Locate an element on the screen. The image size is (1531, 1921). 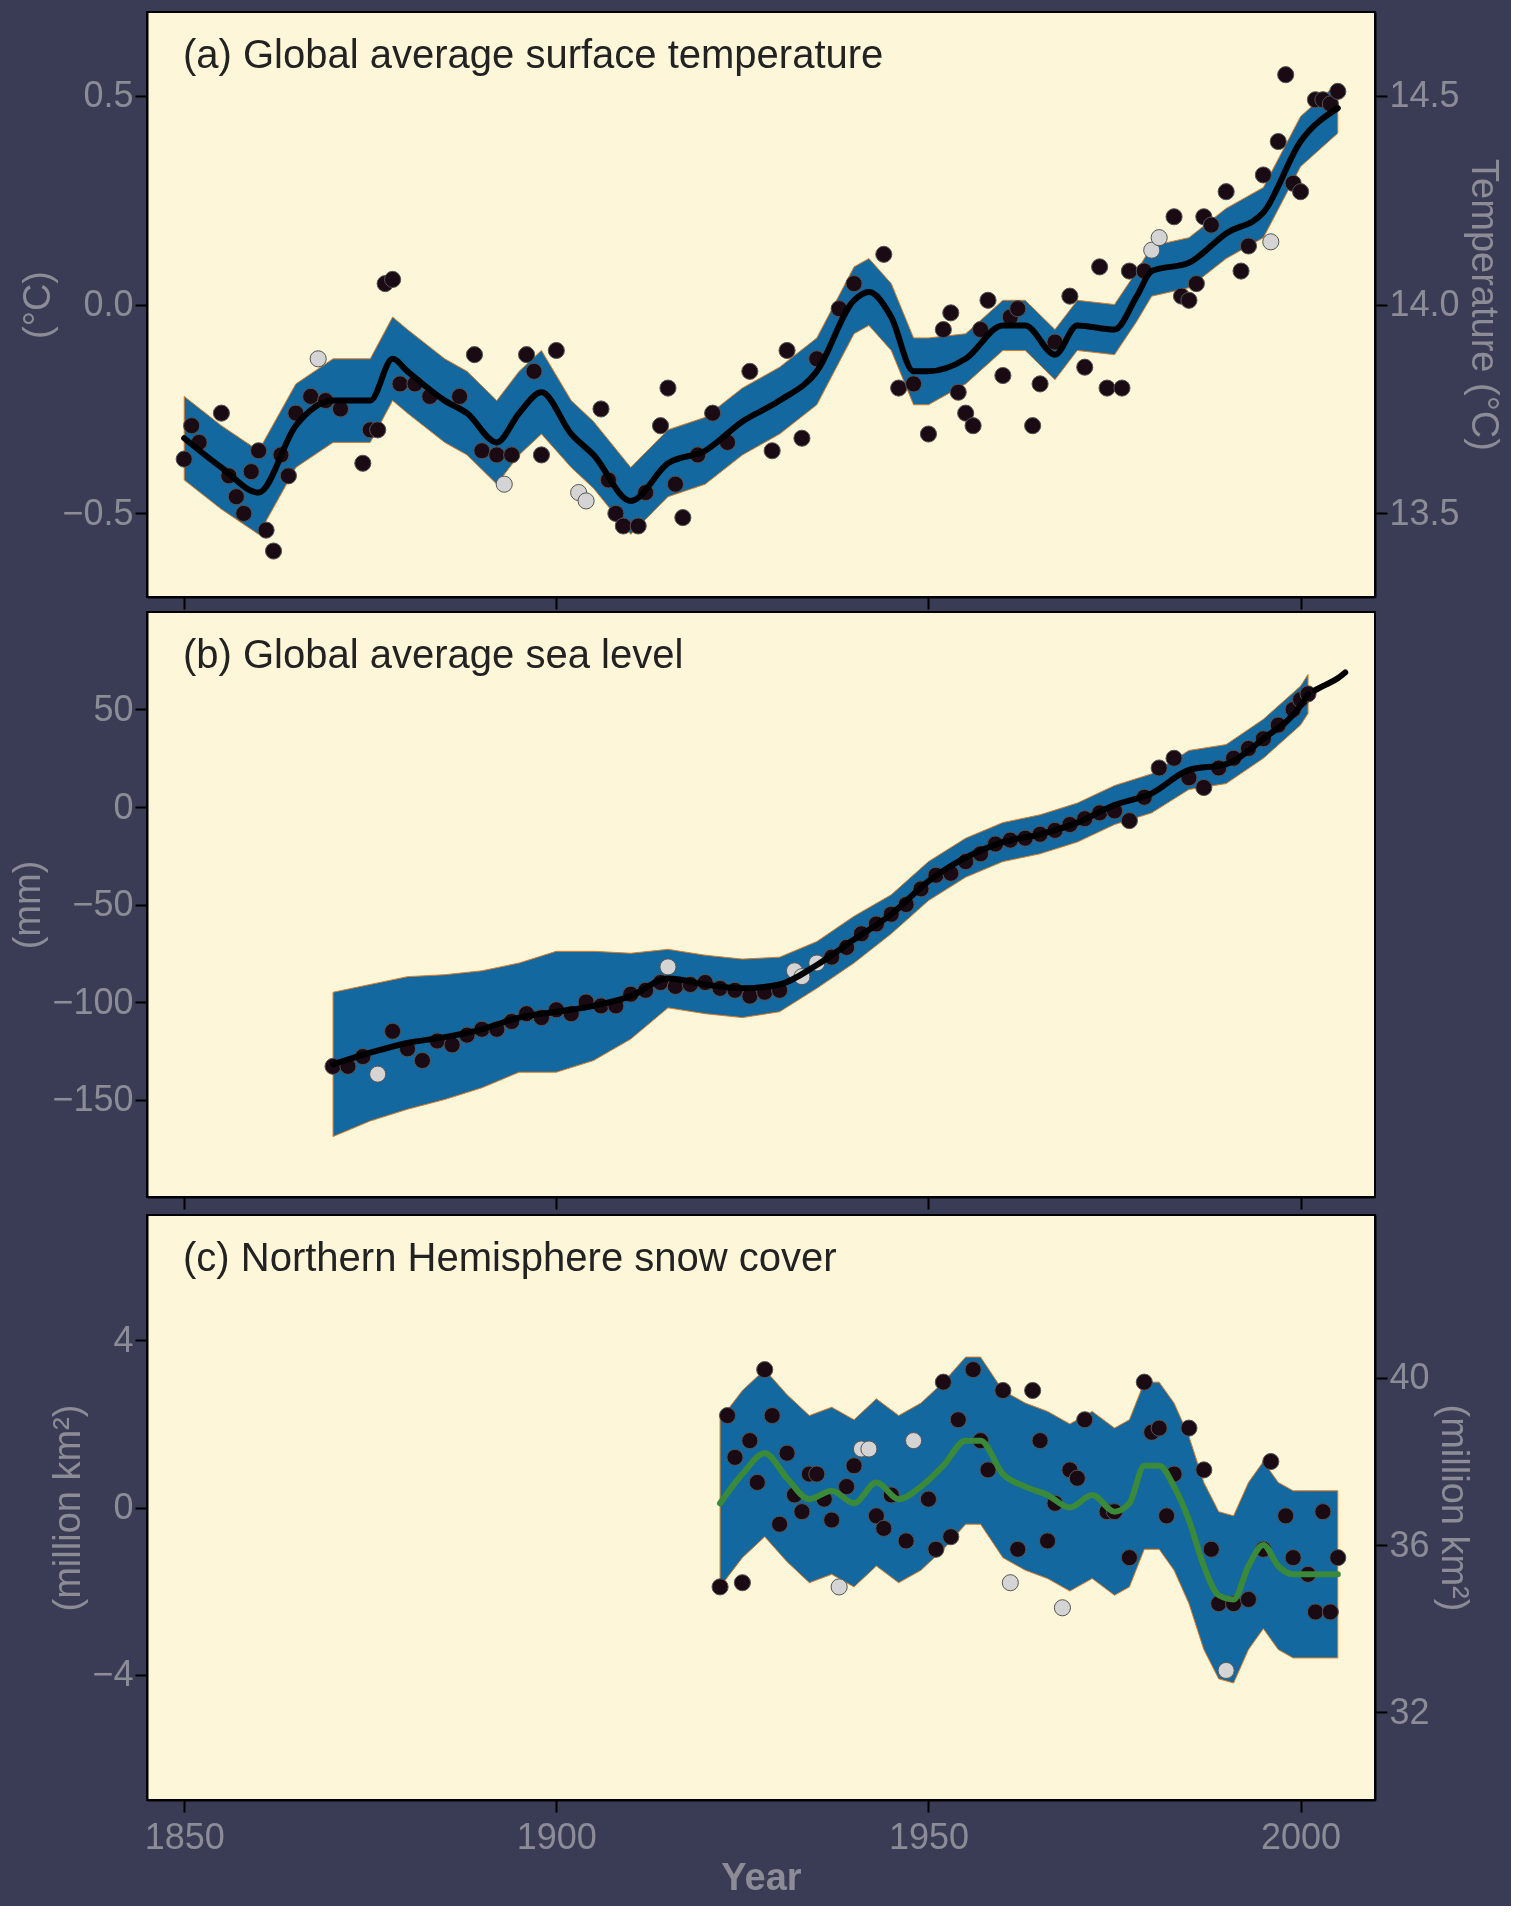
text: (b) Global average sea level is located at coordinates (433, 654).